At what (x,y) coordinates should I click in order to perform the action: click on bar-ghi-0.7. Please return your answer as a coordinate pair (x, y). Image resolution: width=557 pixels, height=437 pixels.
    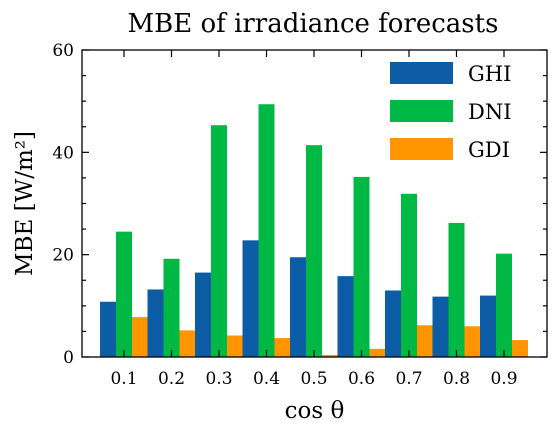
    Looking at the image, I should click on (393, 323).